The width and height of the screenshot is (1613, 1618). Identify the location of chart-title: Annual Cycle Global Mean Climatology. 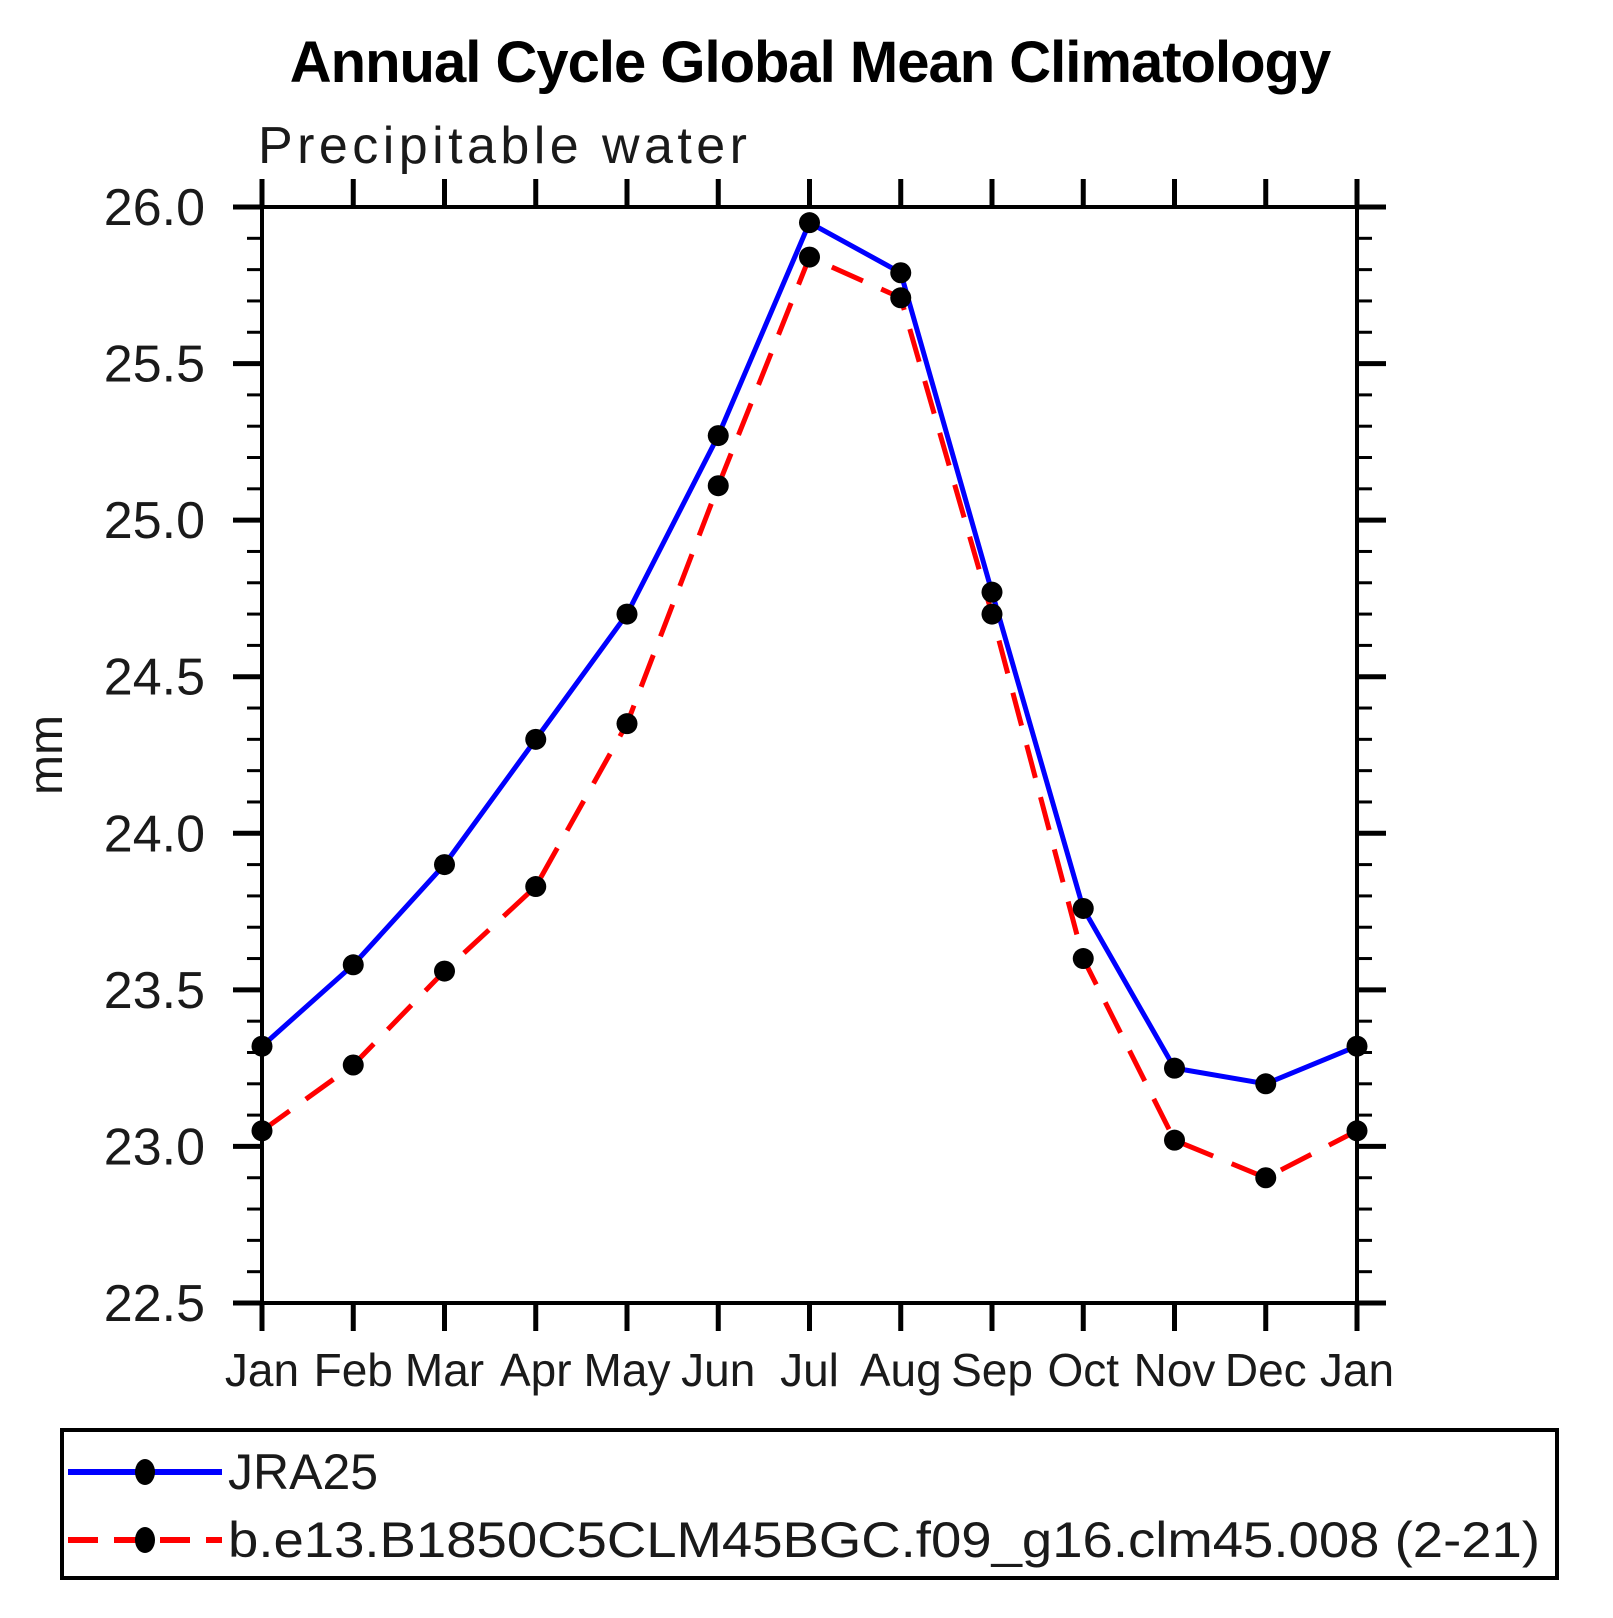
(810, 62).